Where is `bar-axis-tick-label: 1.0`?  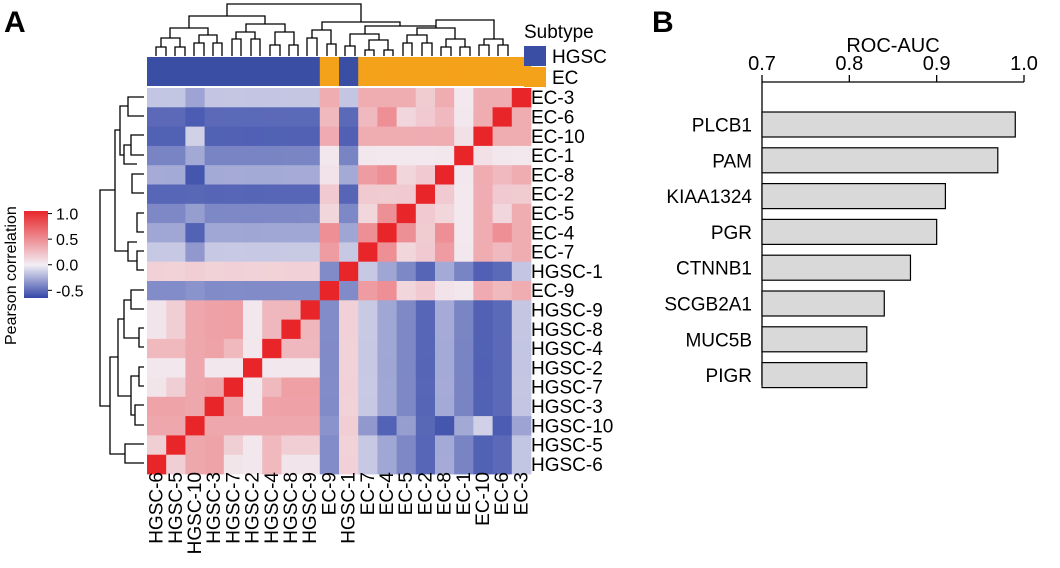 bar-axis-tick-label: 1.0 is located at coordinates (1024, 64).